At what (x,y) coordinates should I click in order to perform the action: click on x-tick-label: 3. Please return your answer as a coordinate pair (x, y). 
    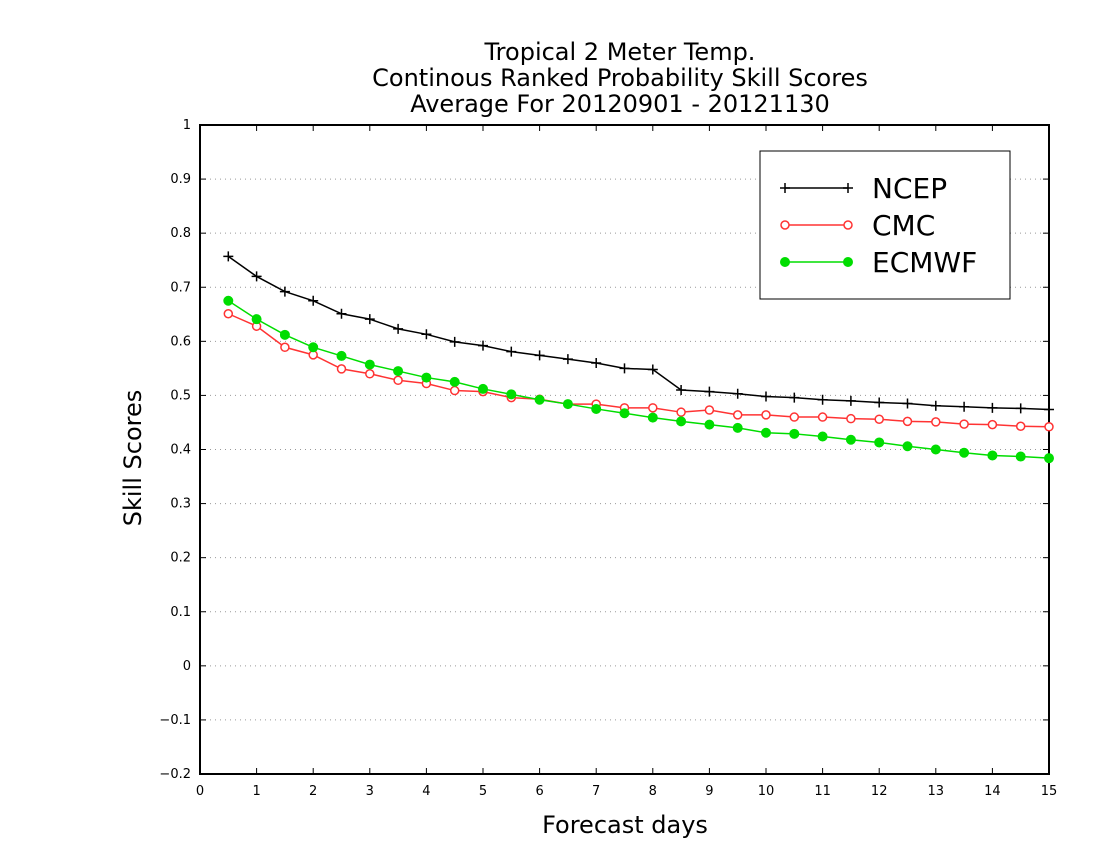
    Looking at the image, I should click on (370, 791).